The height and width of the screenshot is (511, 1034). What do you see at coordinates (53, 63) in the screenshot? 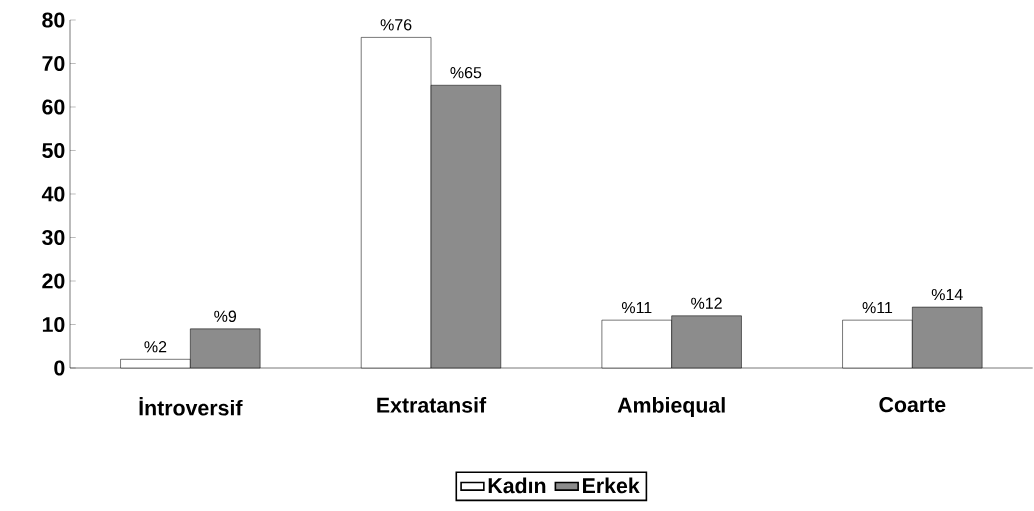
I see `y-tick-label: 70` at bounding box center [53, 63].